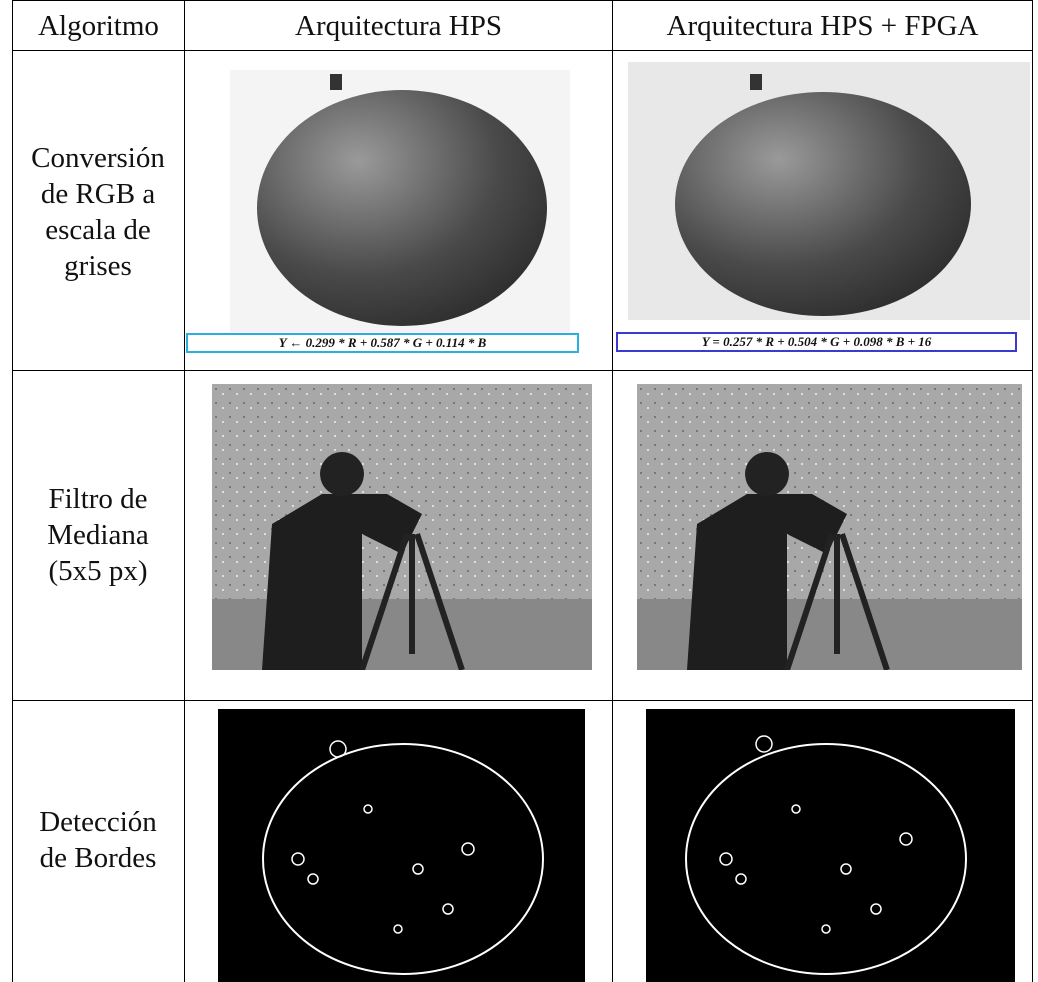 This screenshot has height=982, width=1038. Describe the element at coordinates (98, 535) in the screenshot. I see `row-label: Filtro de Mediana (5x5 px)` at that location.